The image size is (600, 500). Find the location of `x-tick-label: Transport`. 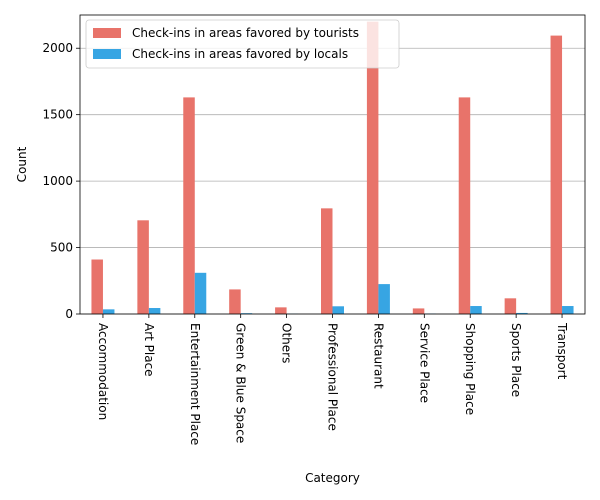

x-tick-label: Transport is located at coordinates (562, 351).